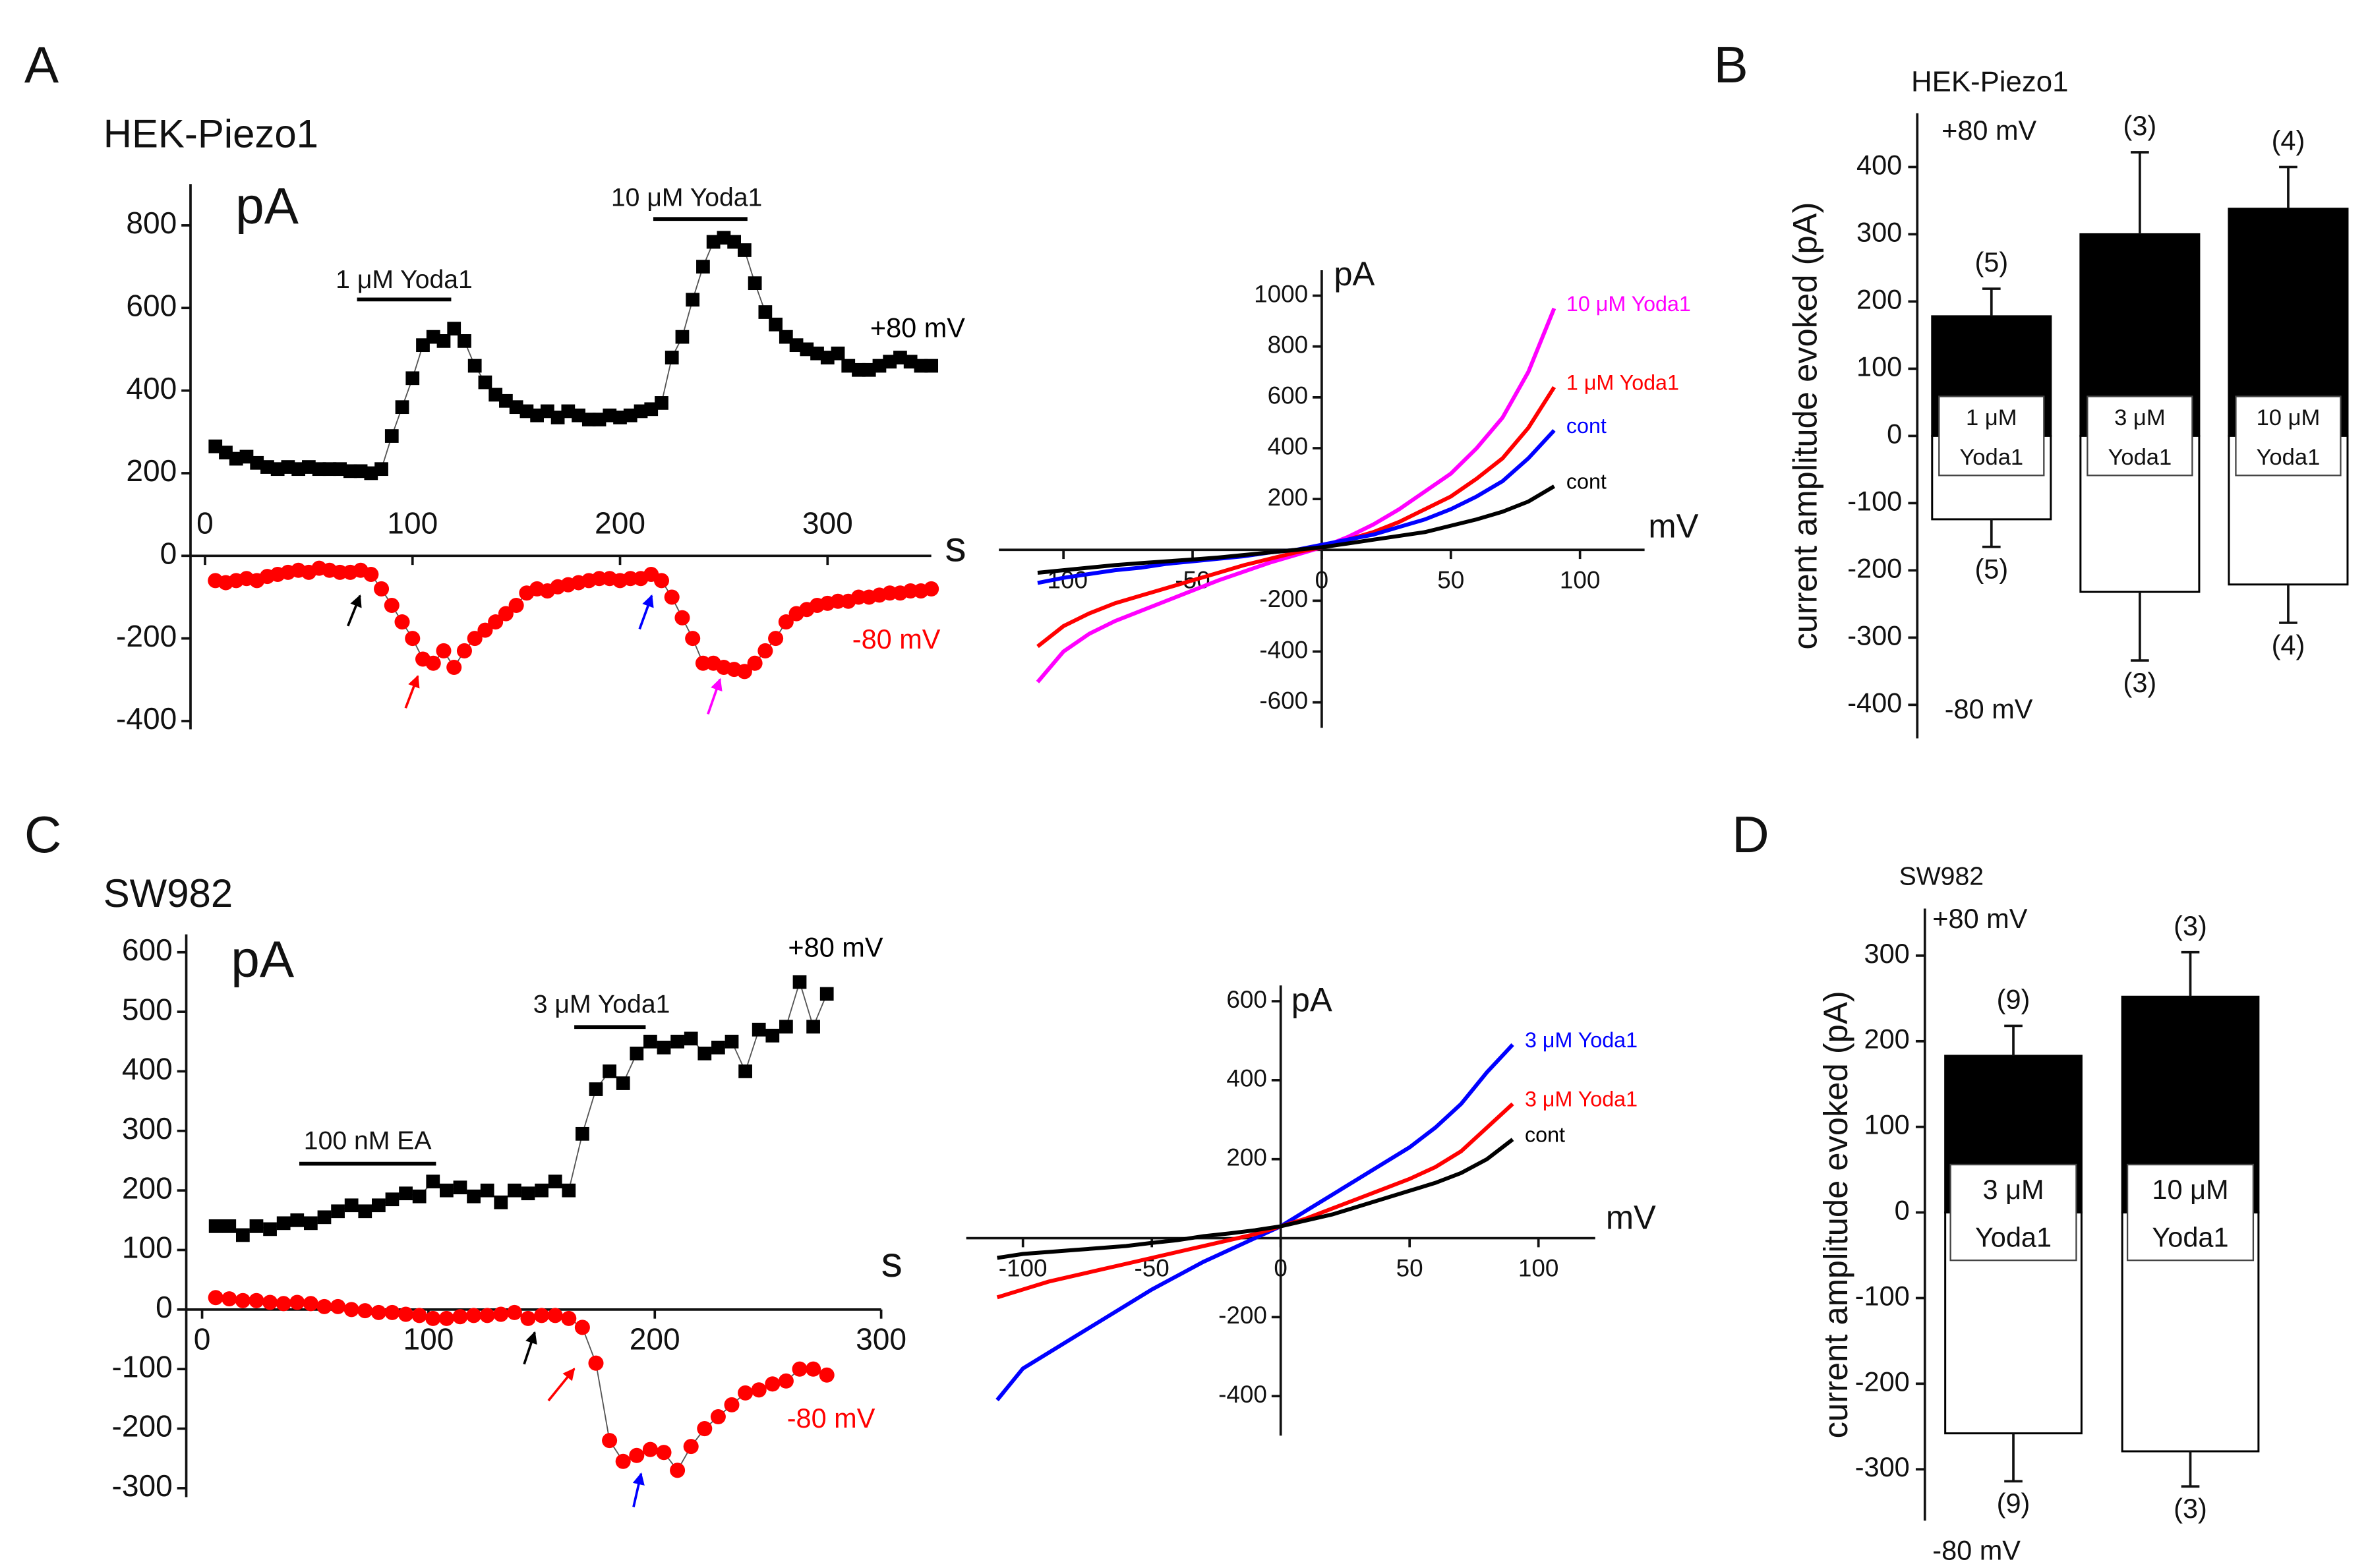  I want to click on y-tick-label: -600, so click(1283, 701).